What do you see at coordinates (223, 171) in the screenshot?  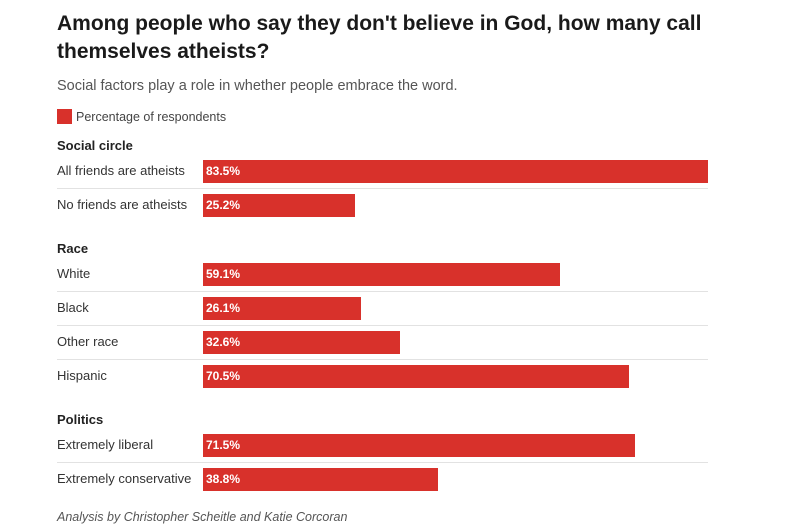 I see `data-label: 83.5%` at bounding box center [223, 171].